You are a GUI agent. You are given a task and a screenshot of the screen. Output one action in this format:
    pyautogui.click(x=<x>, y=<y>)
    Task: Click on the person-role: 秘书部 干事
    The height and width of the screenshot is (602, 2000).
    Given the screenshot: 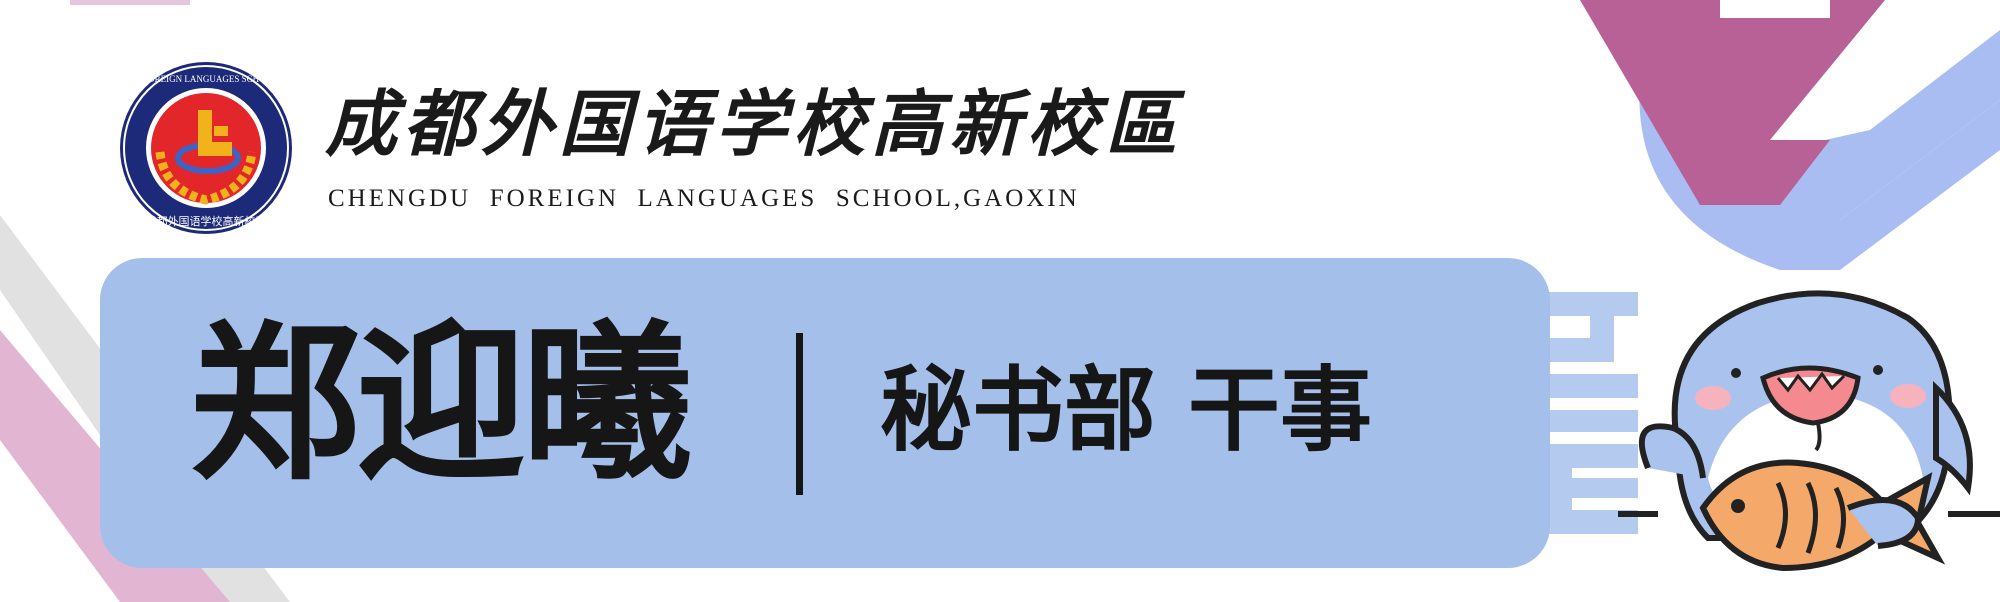 What is the action you would take?
    pyautogui.click(x=1126, y=410)
    